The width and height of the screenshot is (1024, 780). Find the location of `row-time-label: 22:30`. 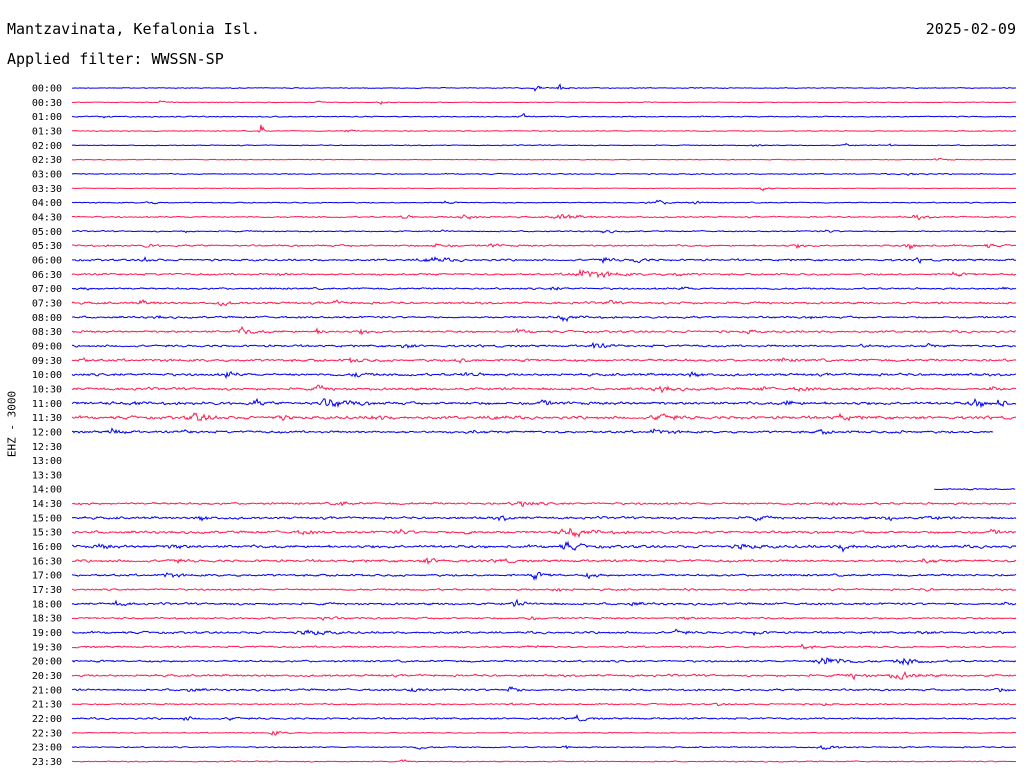

row-time-label: 22:30 is located at coordinates (47, 733).